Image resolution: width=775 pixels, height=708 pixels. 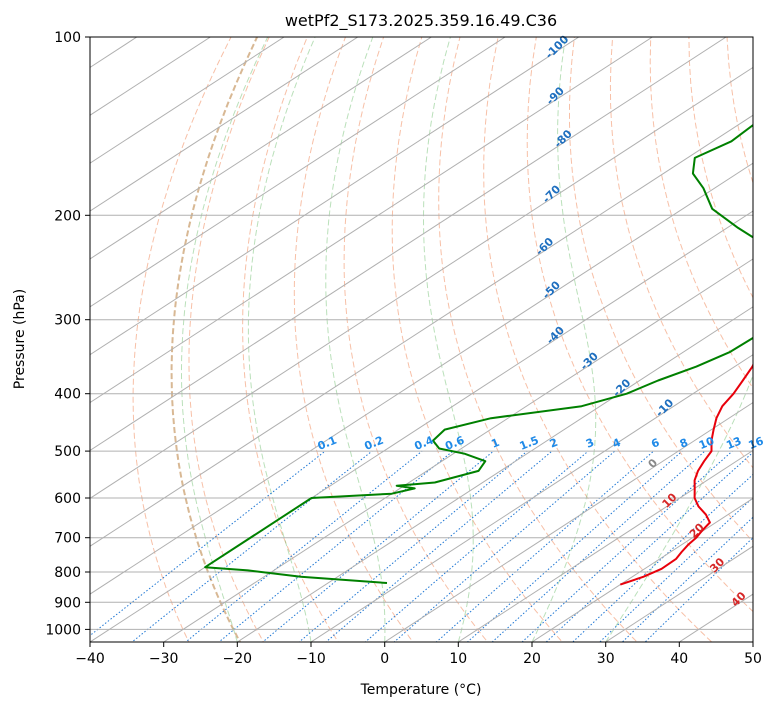 What do you see at coordinates (621, 387) in the screenshot?
I see `isotherm-label: -20` at bounding box center [621, 387].